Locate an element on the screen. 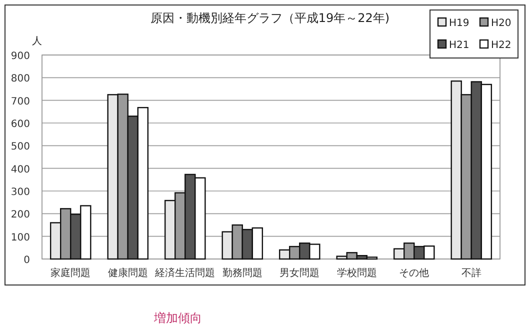  legend-label: H21 is located at coordinates (459, 45).